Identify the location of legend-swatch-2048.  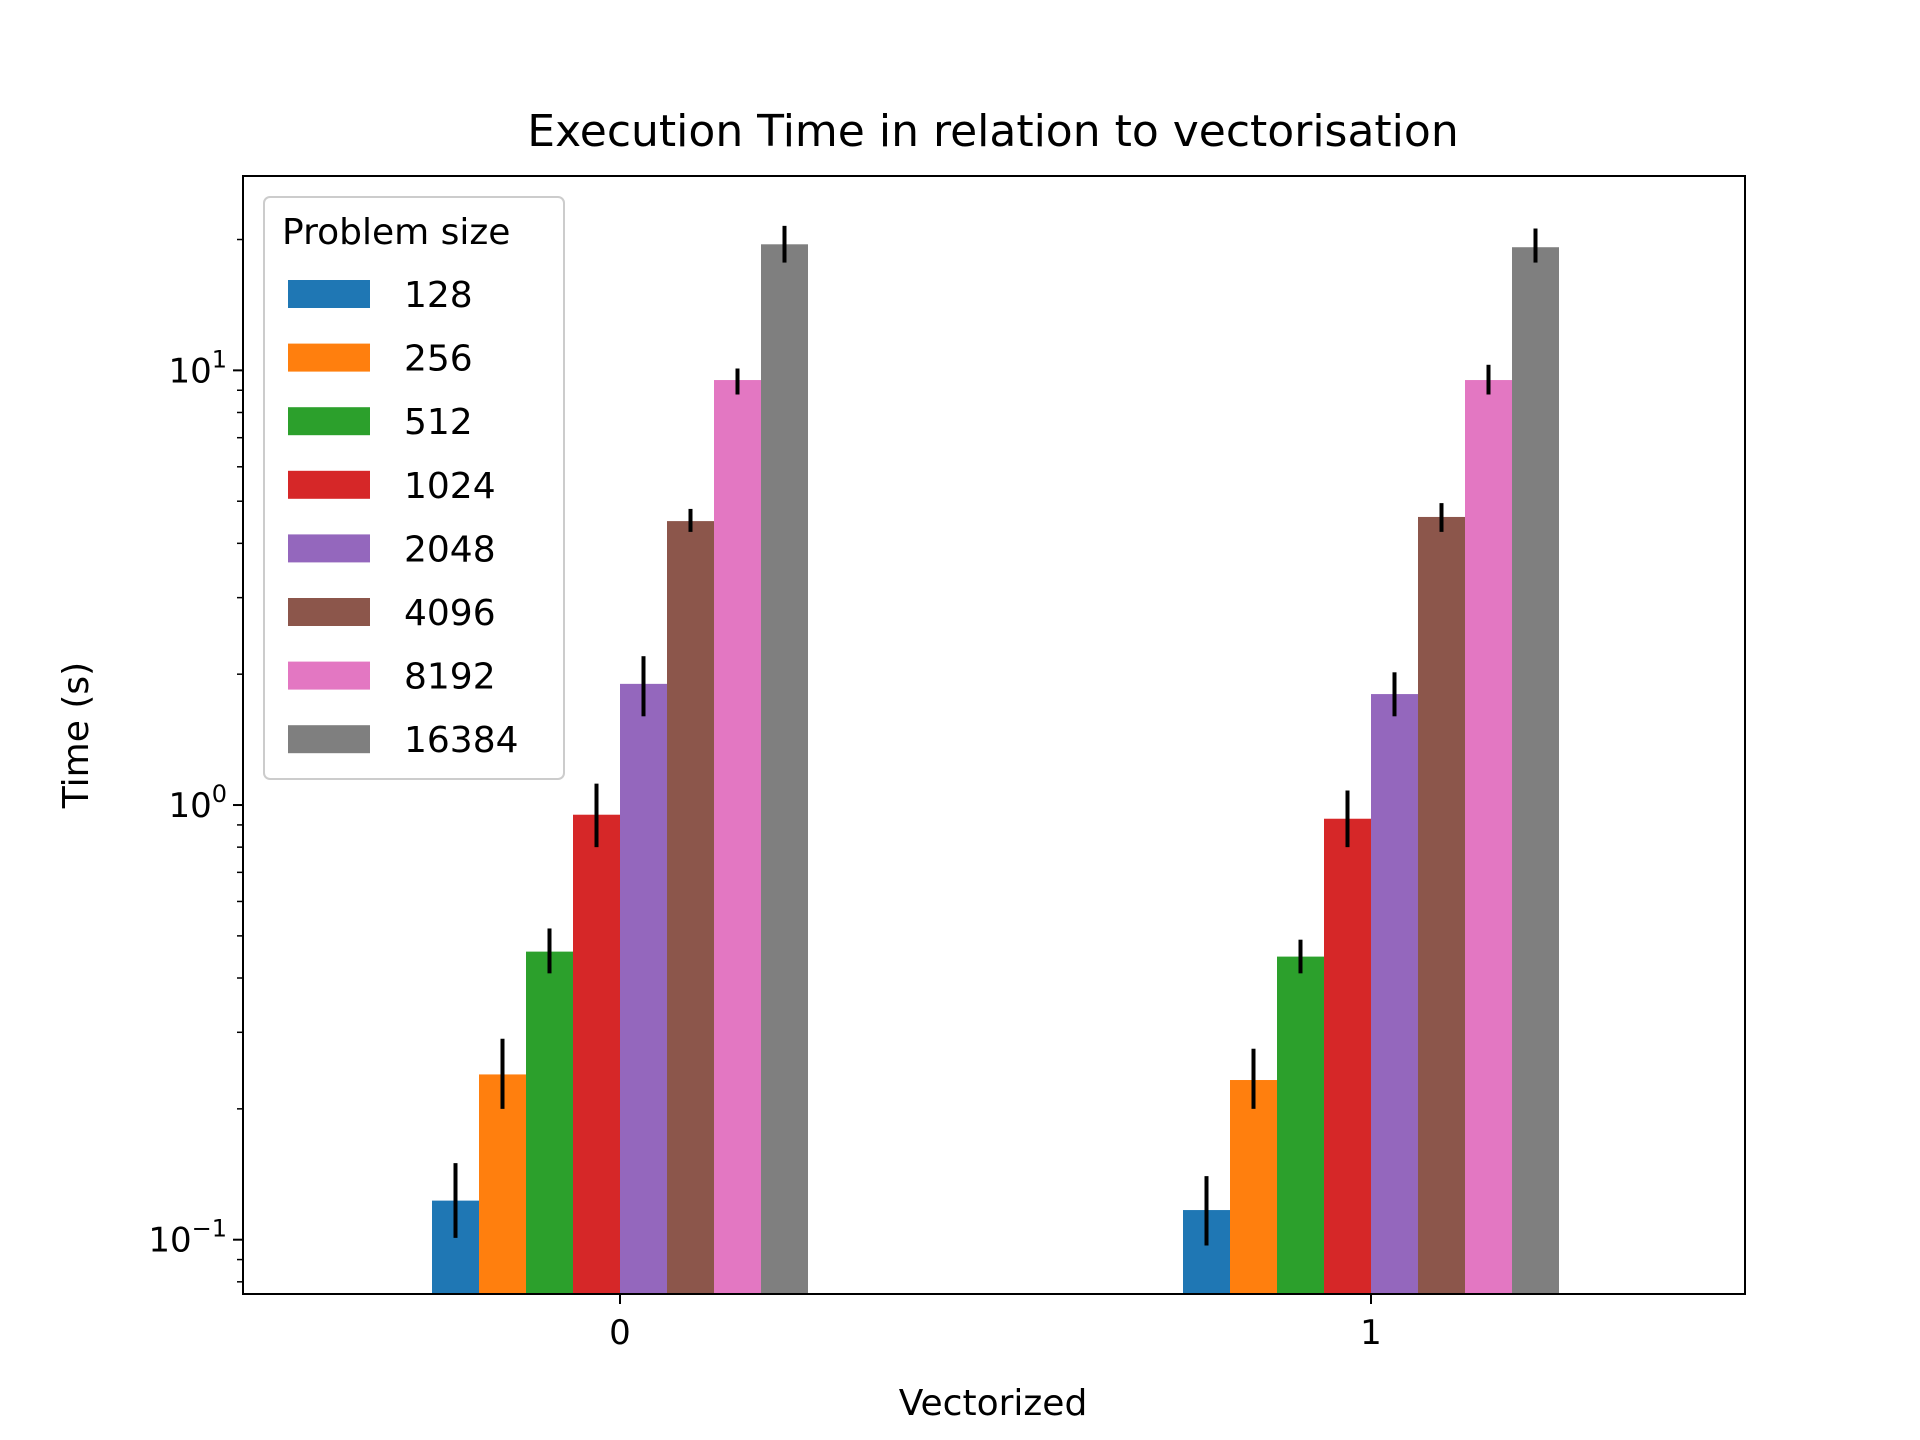
(329, 548).